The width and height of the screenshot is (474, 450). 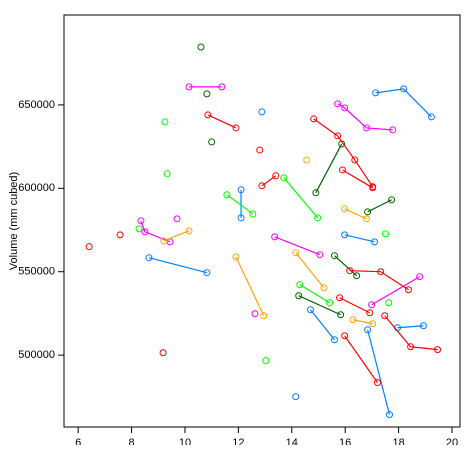 I want to click on y-tick-label: 600000, so click(x=36, y=188).